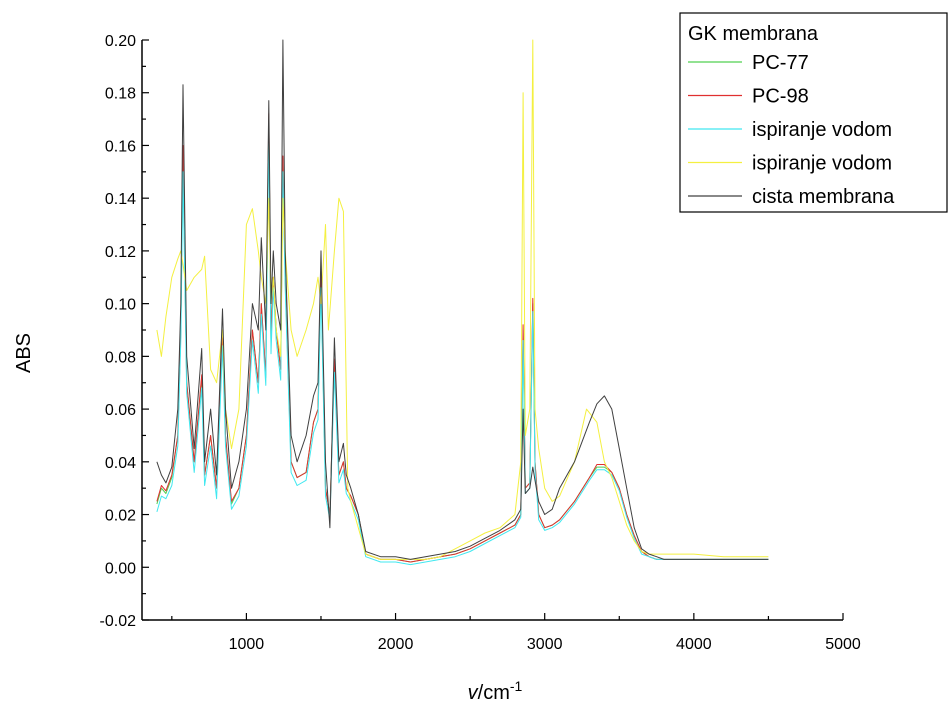 This screenshot has width=952, height=706. I want to click on y-tick-label: 0.02, so click(120, 516).